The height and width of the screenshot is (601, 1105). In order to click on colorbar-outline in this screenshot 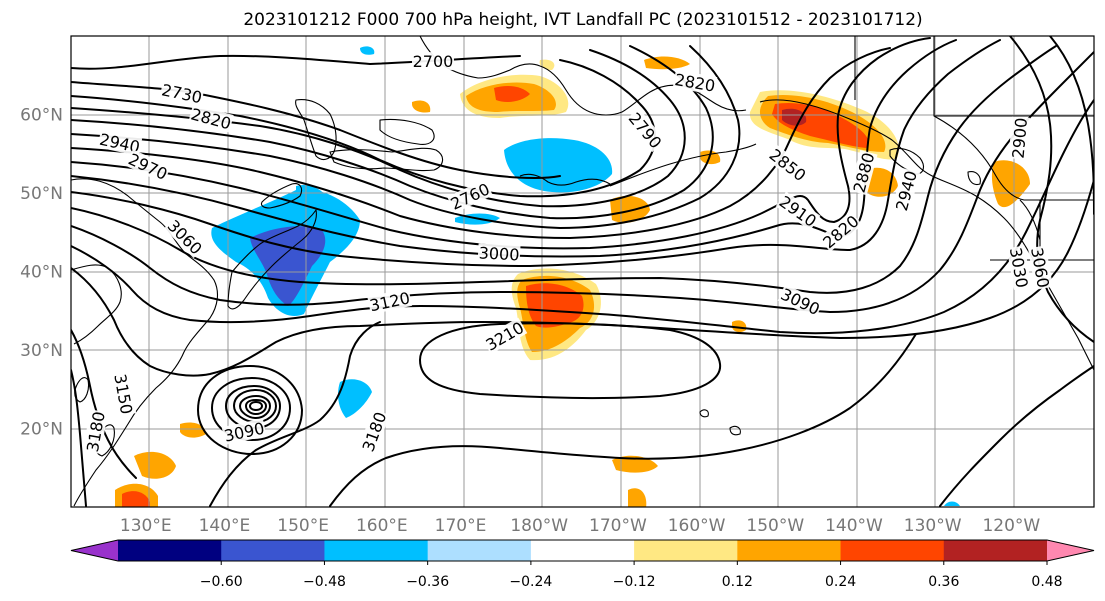, I will do `click(582, 550)`.